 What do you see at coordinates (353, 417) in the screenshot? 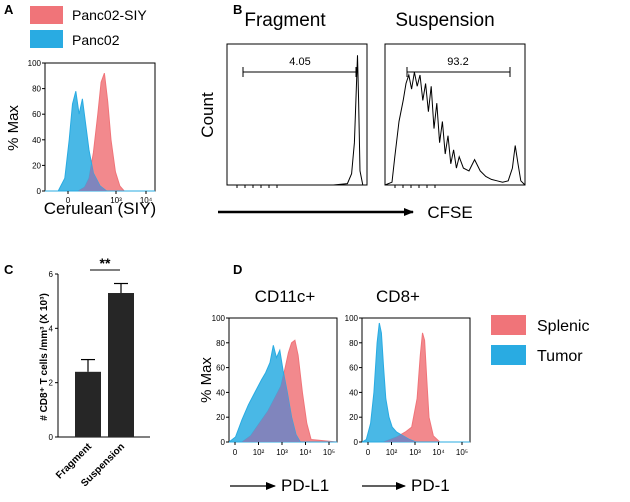
I see `panel-d-cd8-y-tick-label: 20` at bounding box center [353, 417].